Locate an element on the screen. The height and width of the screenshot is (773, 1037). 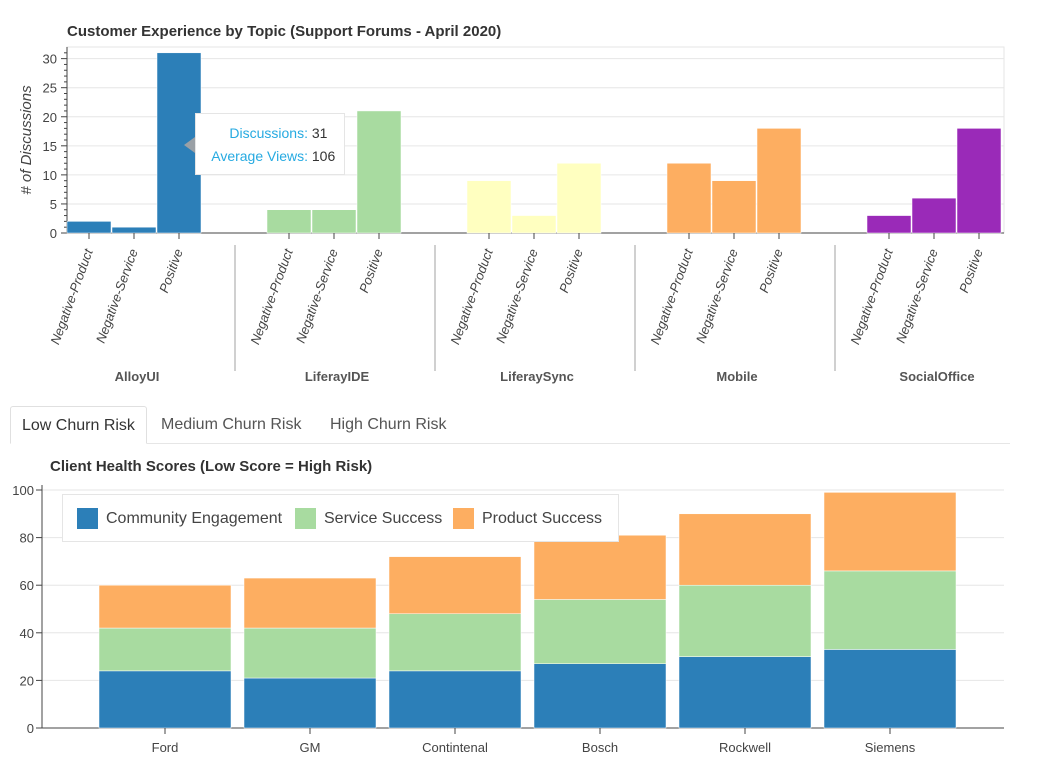
bar-GM-Community Engagement is located at coordinates (310, 703).